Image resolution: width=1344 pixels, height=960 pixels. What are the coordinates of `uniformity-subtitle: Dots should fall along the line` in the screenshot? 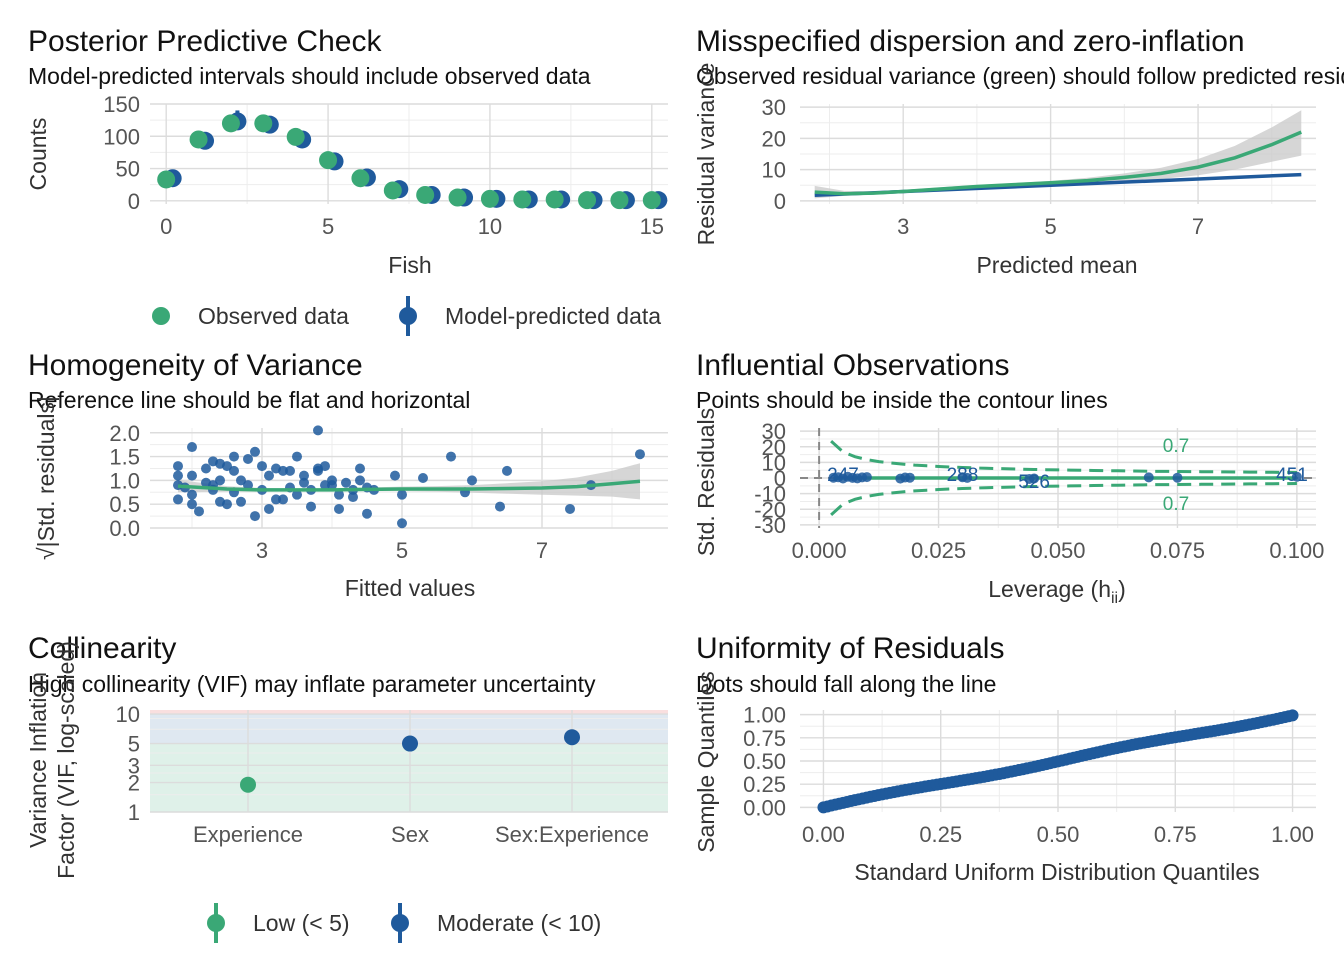 It's located at (846, 684).